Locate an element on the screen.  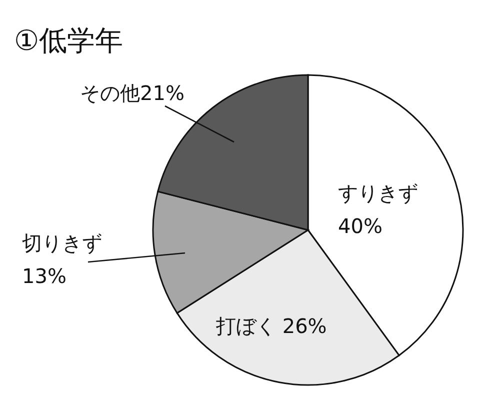
slice-label: その他 is located at coordinates (110, 93).